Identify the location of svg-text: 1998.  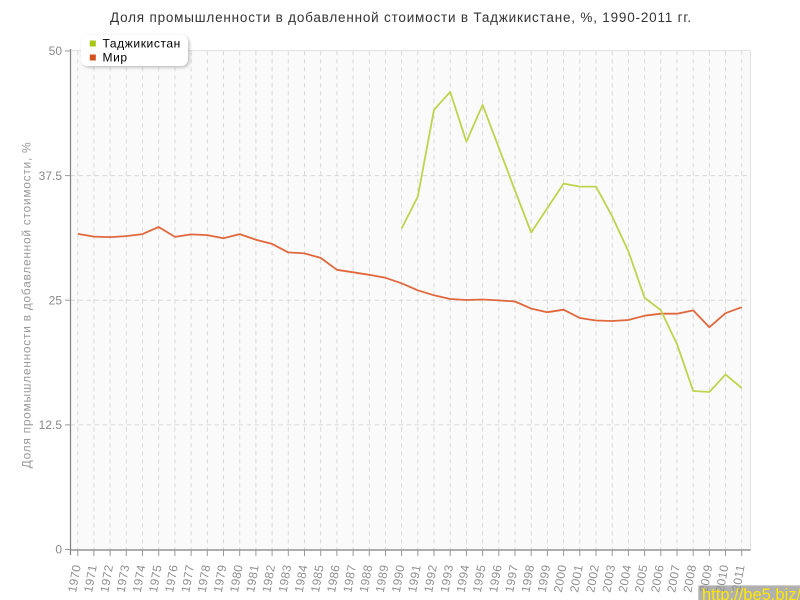
(528, 579).